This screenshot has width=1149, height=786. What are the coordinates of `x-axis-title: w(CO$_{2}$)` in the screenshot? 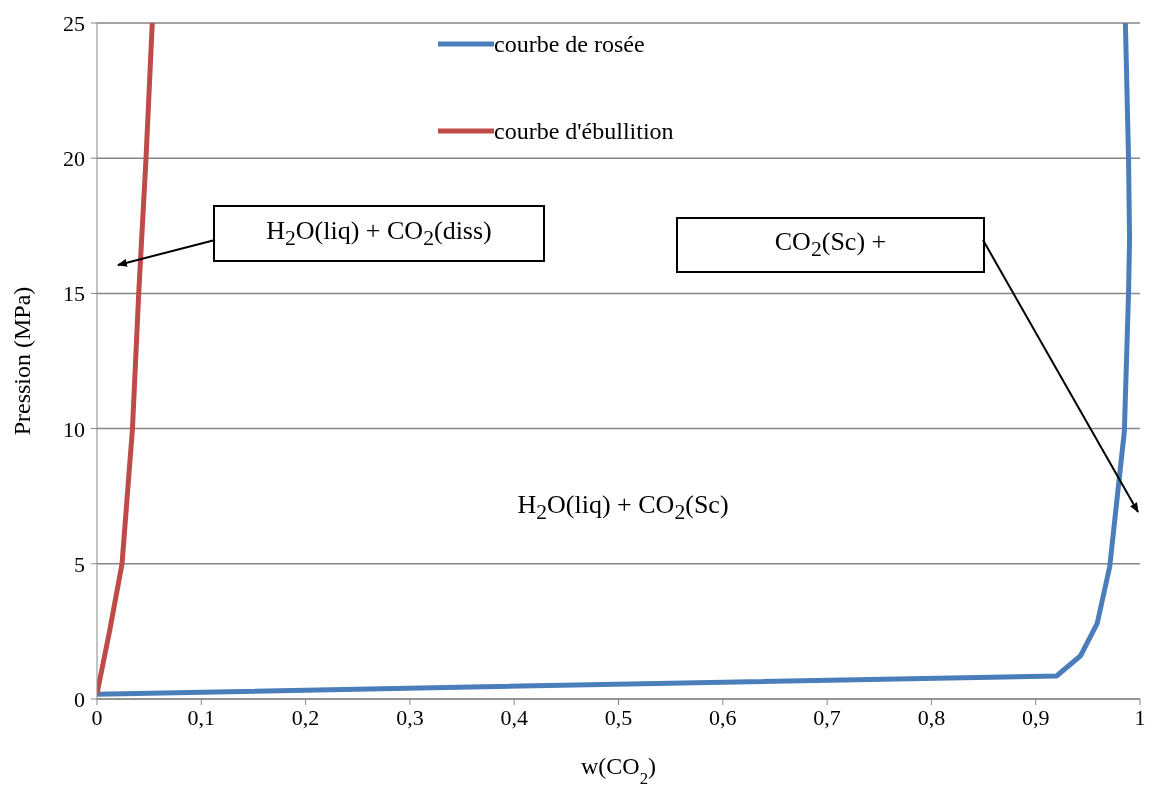 It's located at (618, 769).